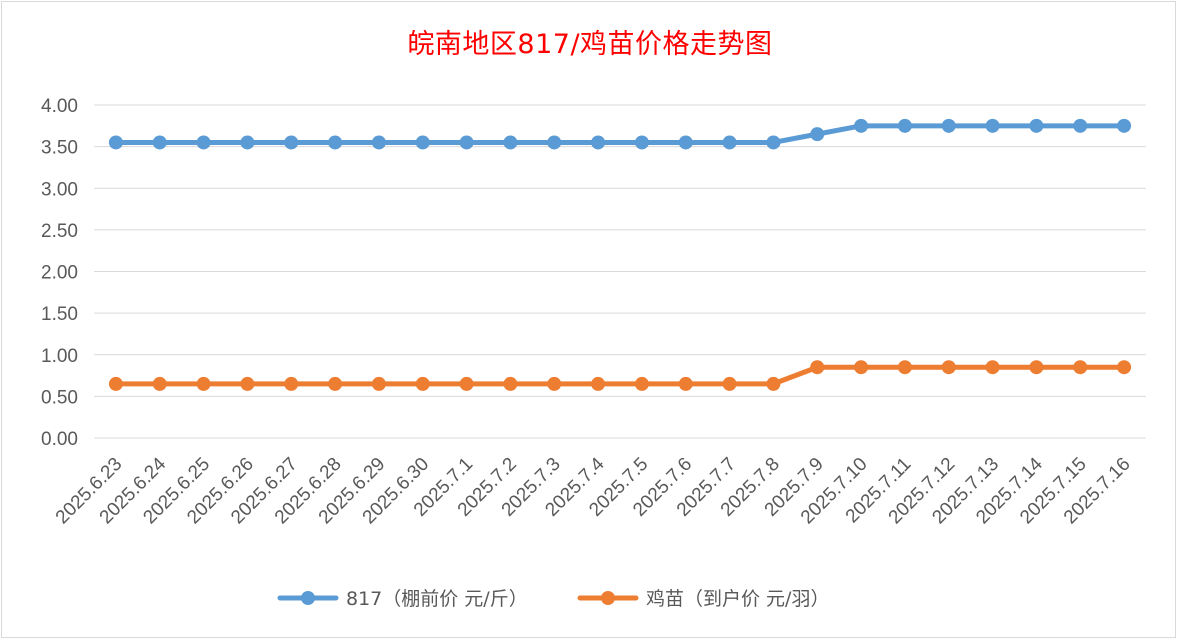  I want to click on y-tick-label: 1.00, so click(59, 356).